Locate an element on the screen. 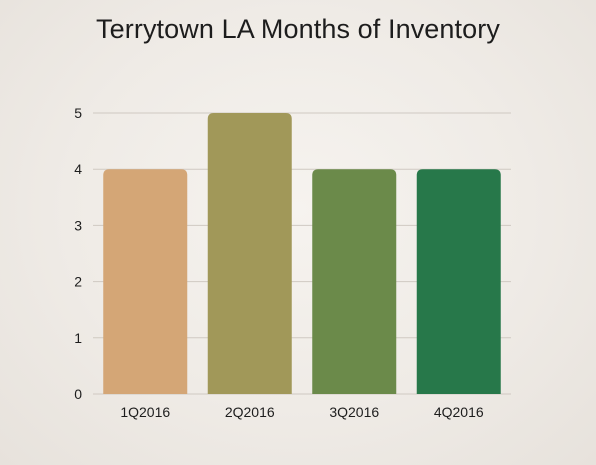 The width and height of the screenshot is (596, 465). x-tick-label: 3Q2016 is located at coordinates (354, 412).